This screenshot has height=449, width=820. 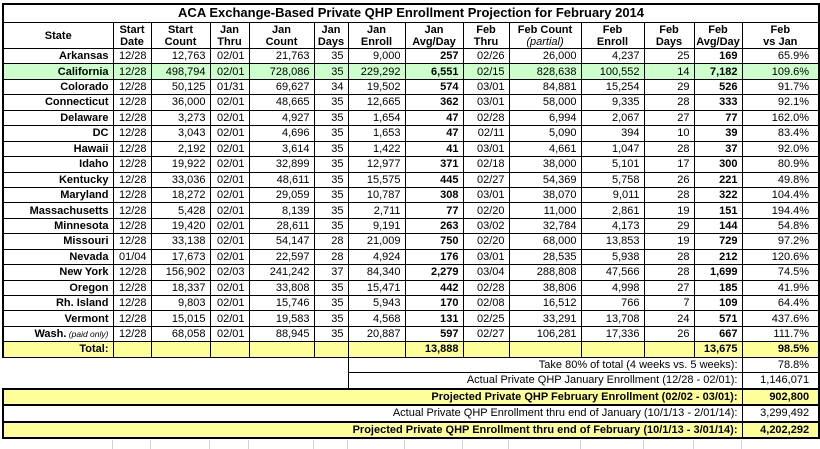 What do you see at coordinates (669, 303) in the screenshot?
I see `cell-feb_days: 7` at bounding box center [669, 303].